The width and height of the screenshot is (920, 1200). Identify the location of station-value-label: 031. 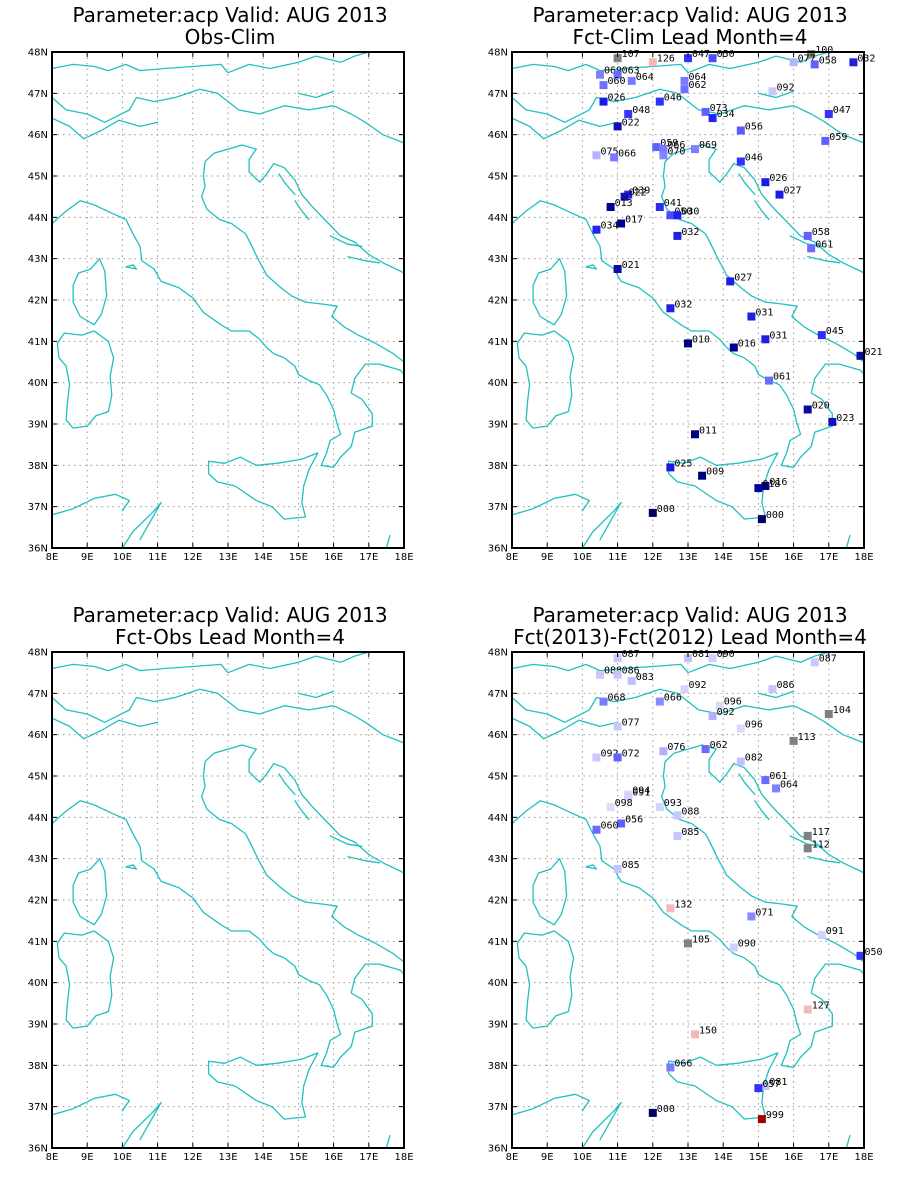
(778, 335).